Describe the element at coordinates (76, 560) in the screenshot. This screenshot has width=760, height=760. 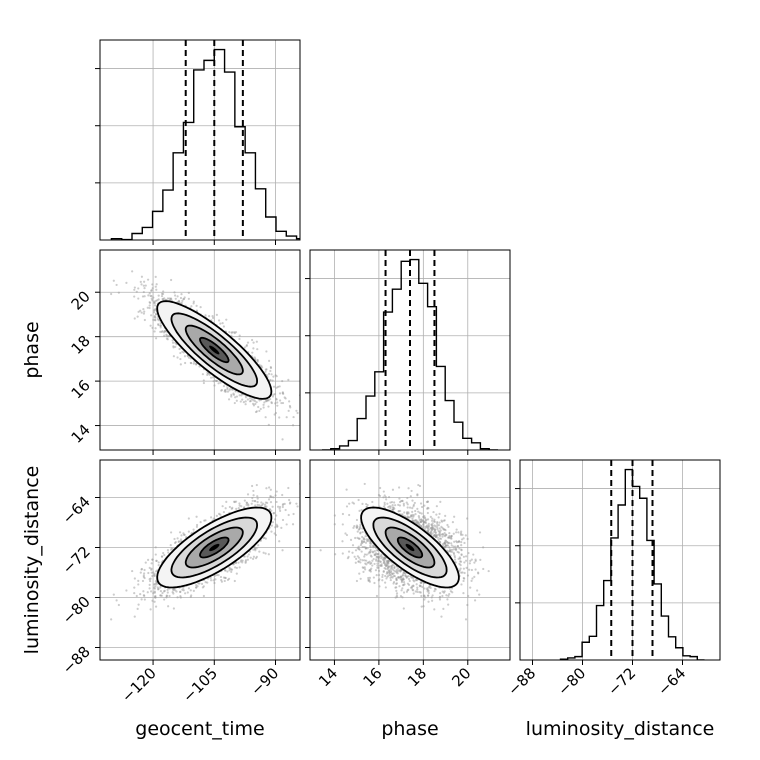
I see `y-tick-label: −72` at that location.